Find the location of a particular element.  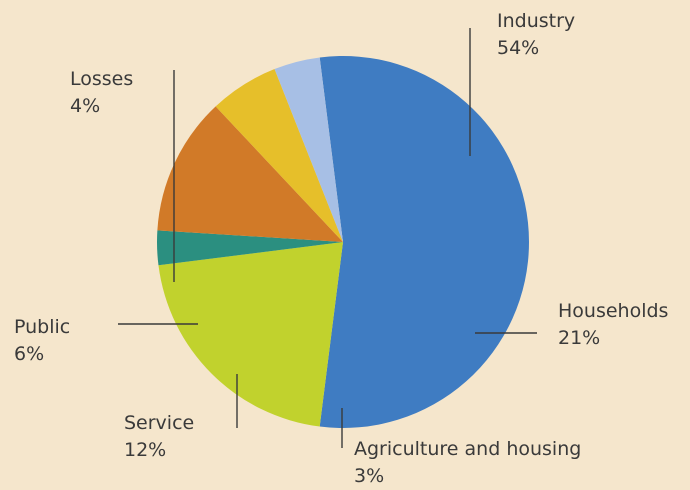

pie-slice-public is located at coordinates (279, 155).